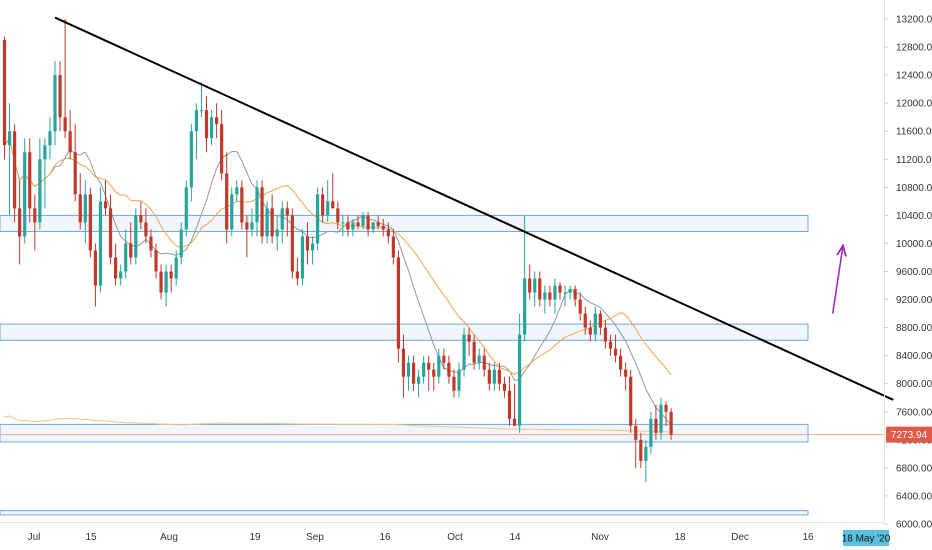 The height and width of the screenshot is (550, 932). What do you see at coordinates (385, 537) in the screenshot?
I see `x-tick-label: 16` at bounding box center [385, 537].